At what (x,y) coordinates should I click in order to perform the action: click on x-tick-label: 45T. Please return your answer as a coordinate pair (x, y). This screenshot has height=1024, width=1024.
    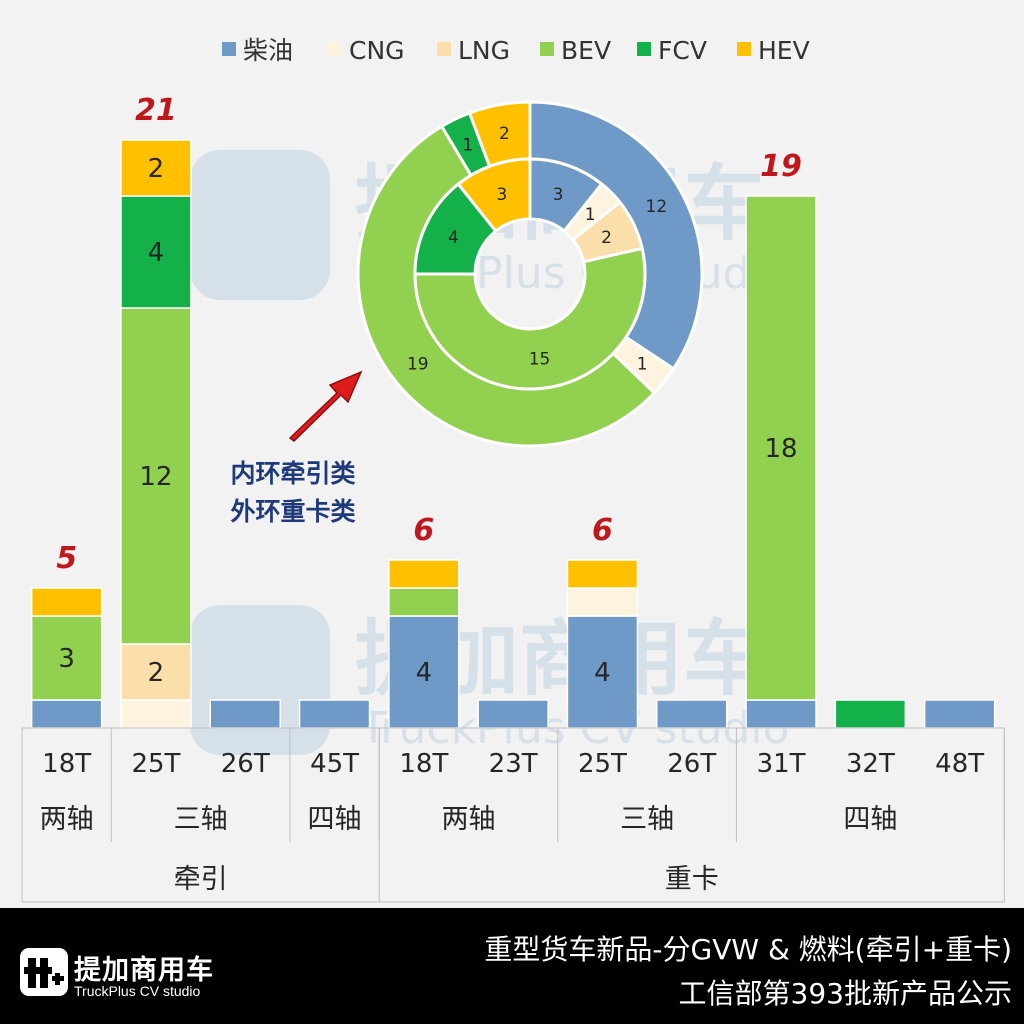
    Looking at the image, I should click on (334, 764).